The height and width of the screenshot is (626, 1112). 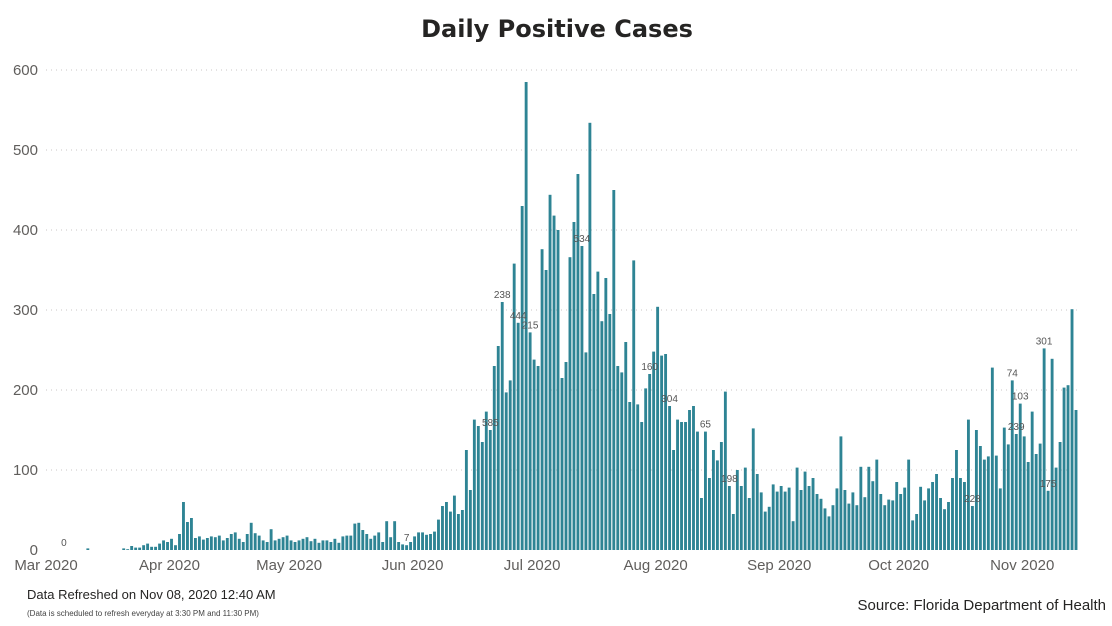 What do you see at coordinates (413, 565) in the screenshot?
I see `x-tick-label: Jun 2020` at bounding box center [413, 565].